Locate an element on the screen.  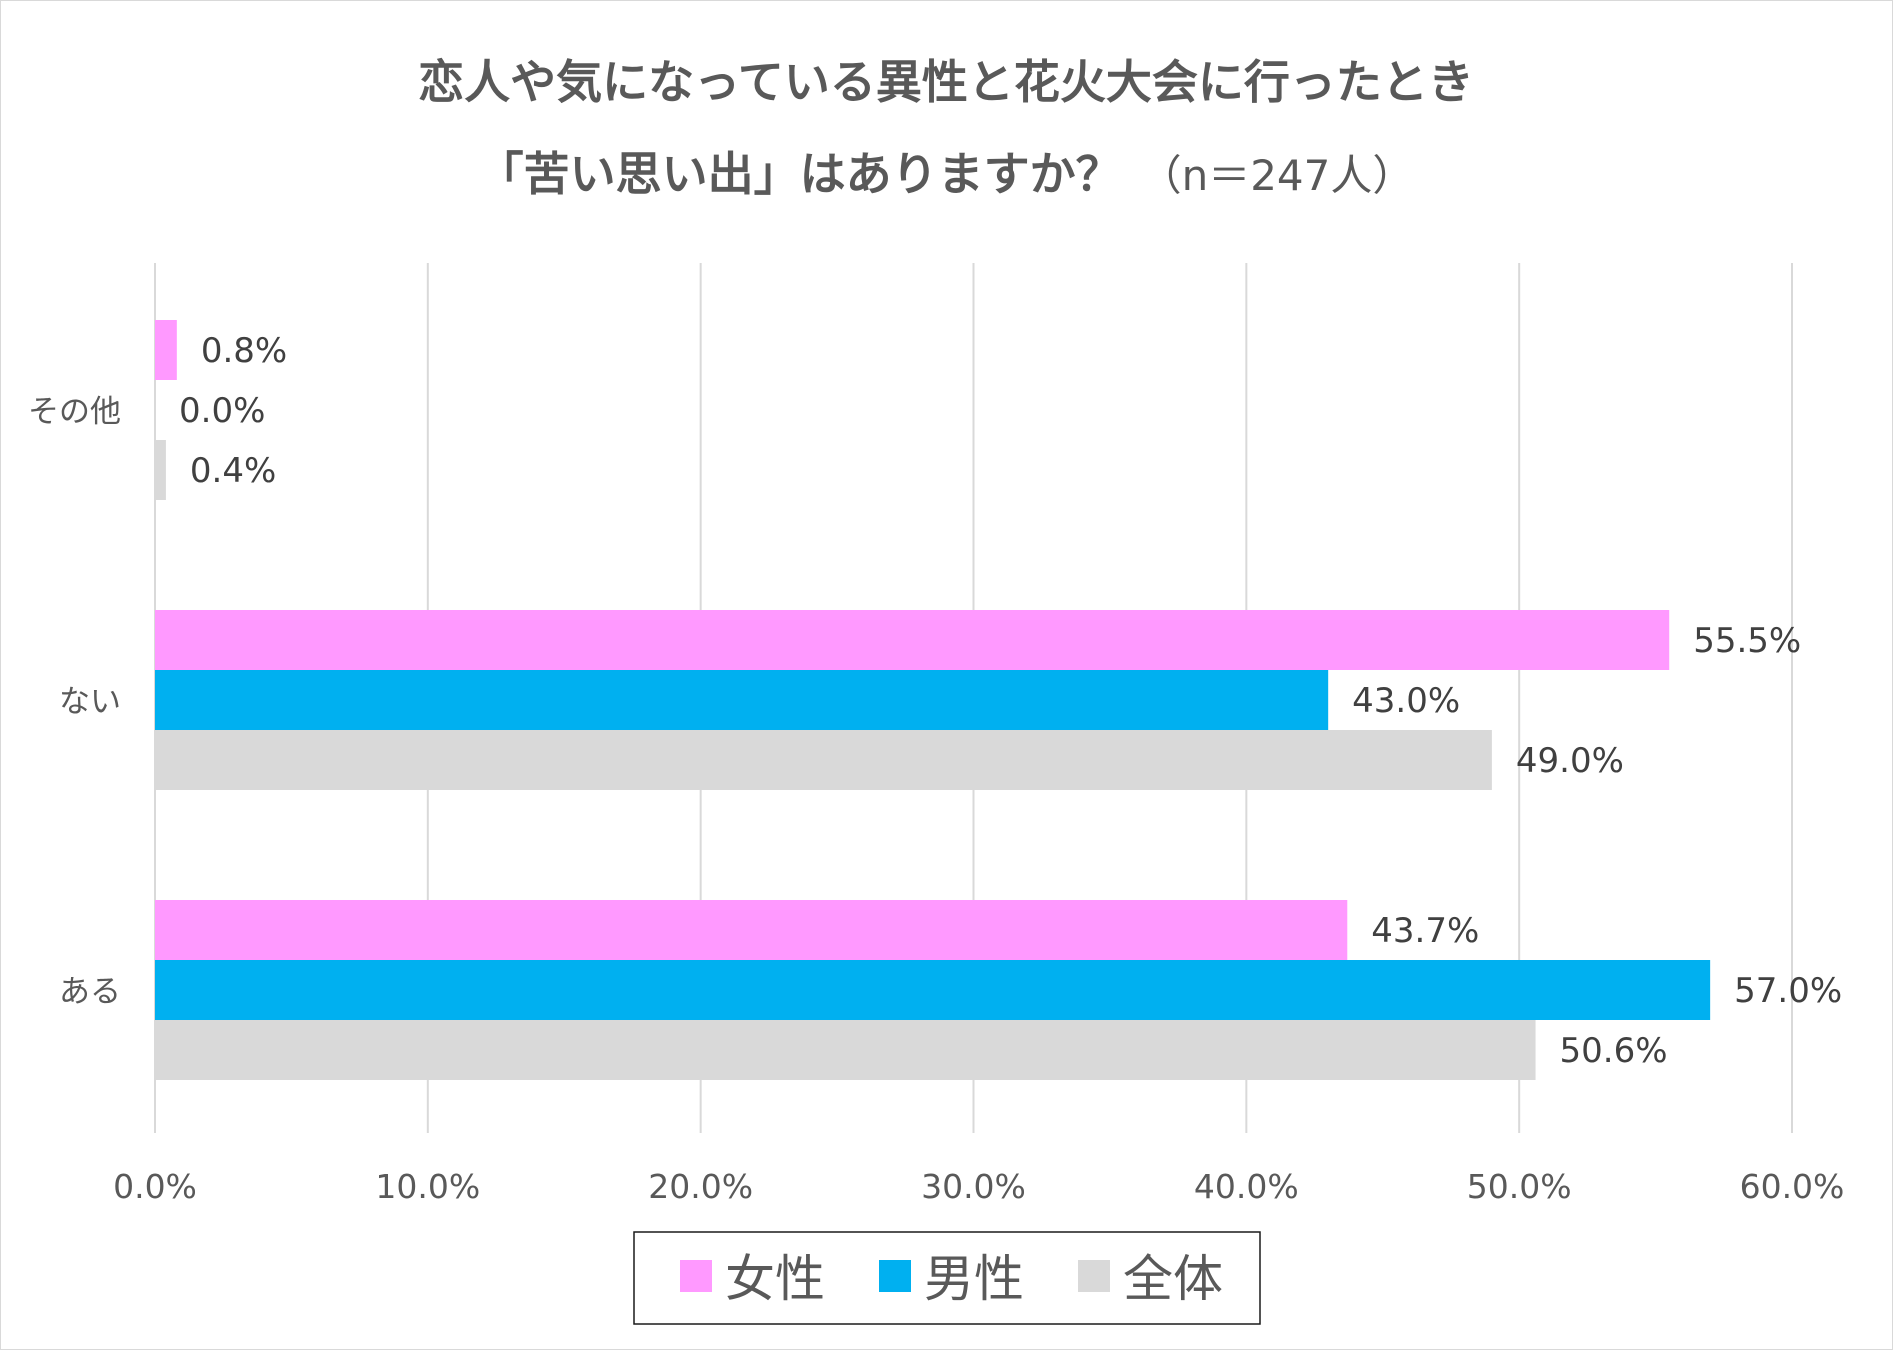
legend-label: 全体 is located at coordinates (1173, 1279).